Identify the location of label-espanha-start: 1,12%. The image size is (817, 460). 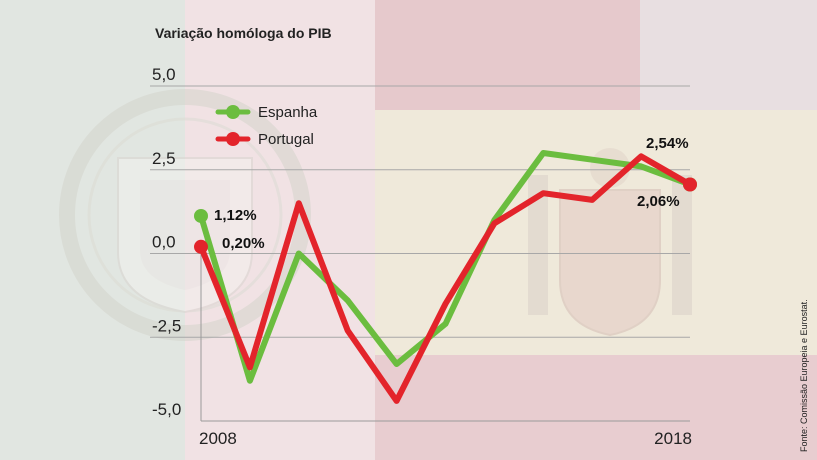
(235, 215).